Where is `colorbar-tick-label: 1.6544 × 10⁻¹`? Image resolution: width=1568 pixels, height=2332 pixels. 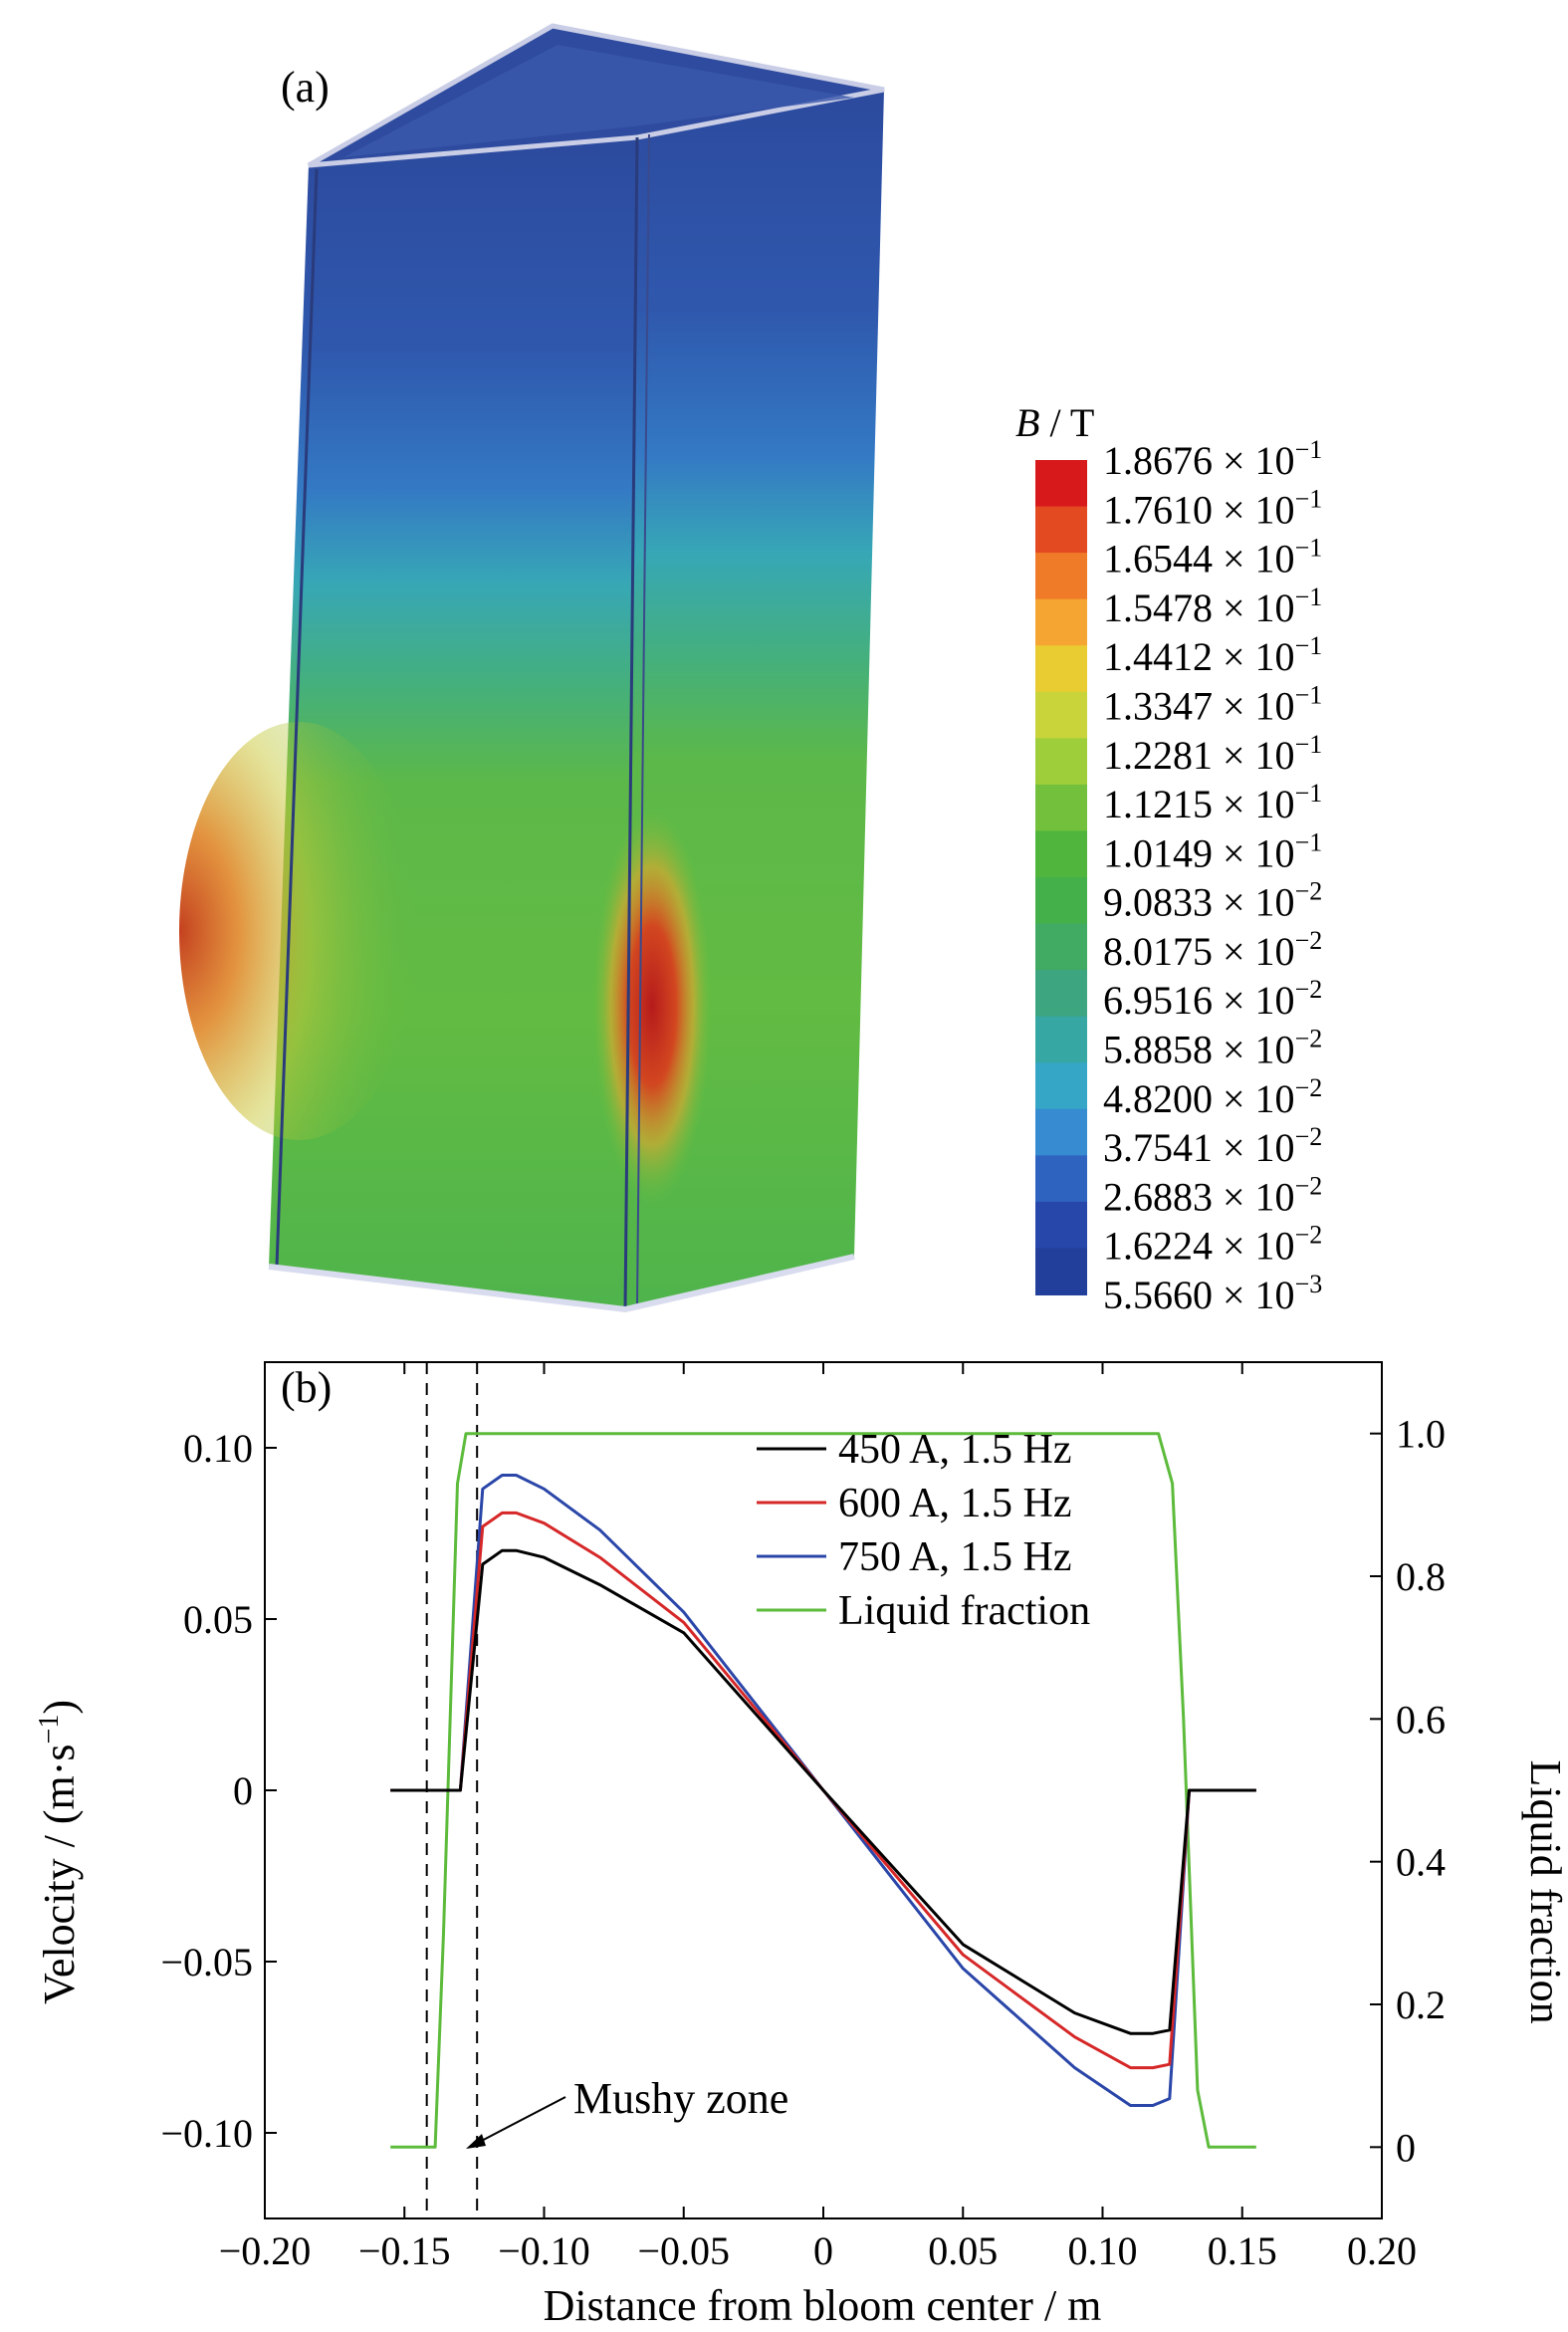 colorbar-tick-label: 1.6544 × 10⁻¹ is located at coordinates (1212, 558).